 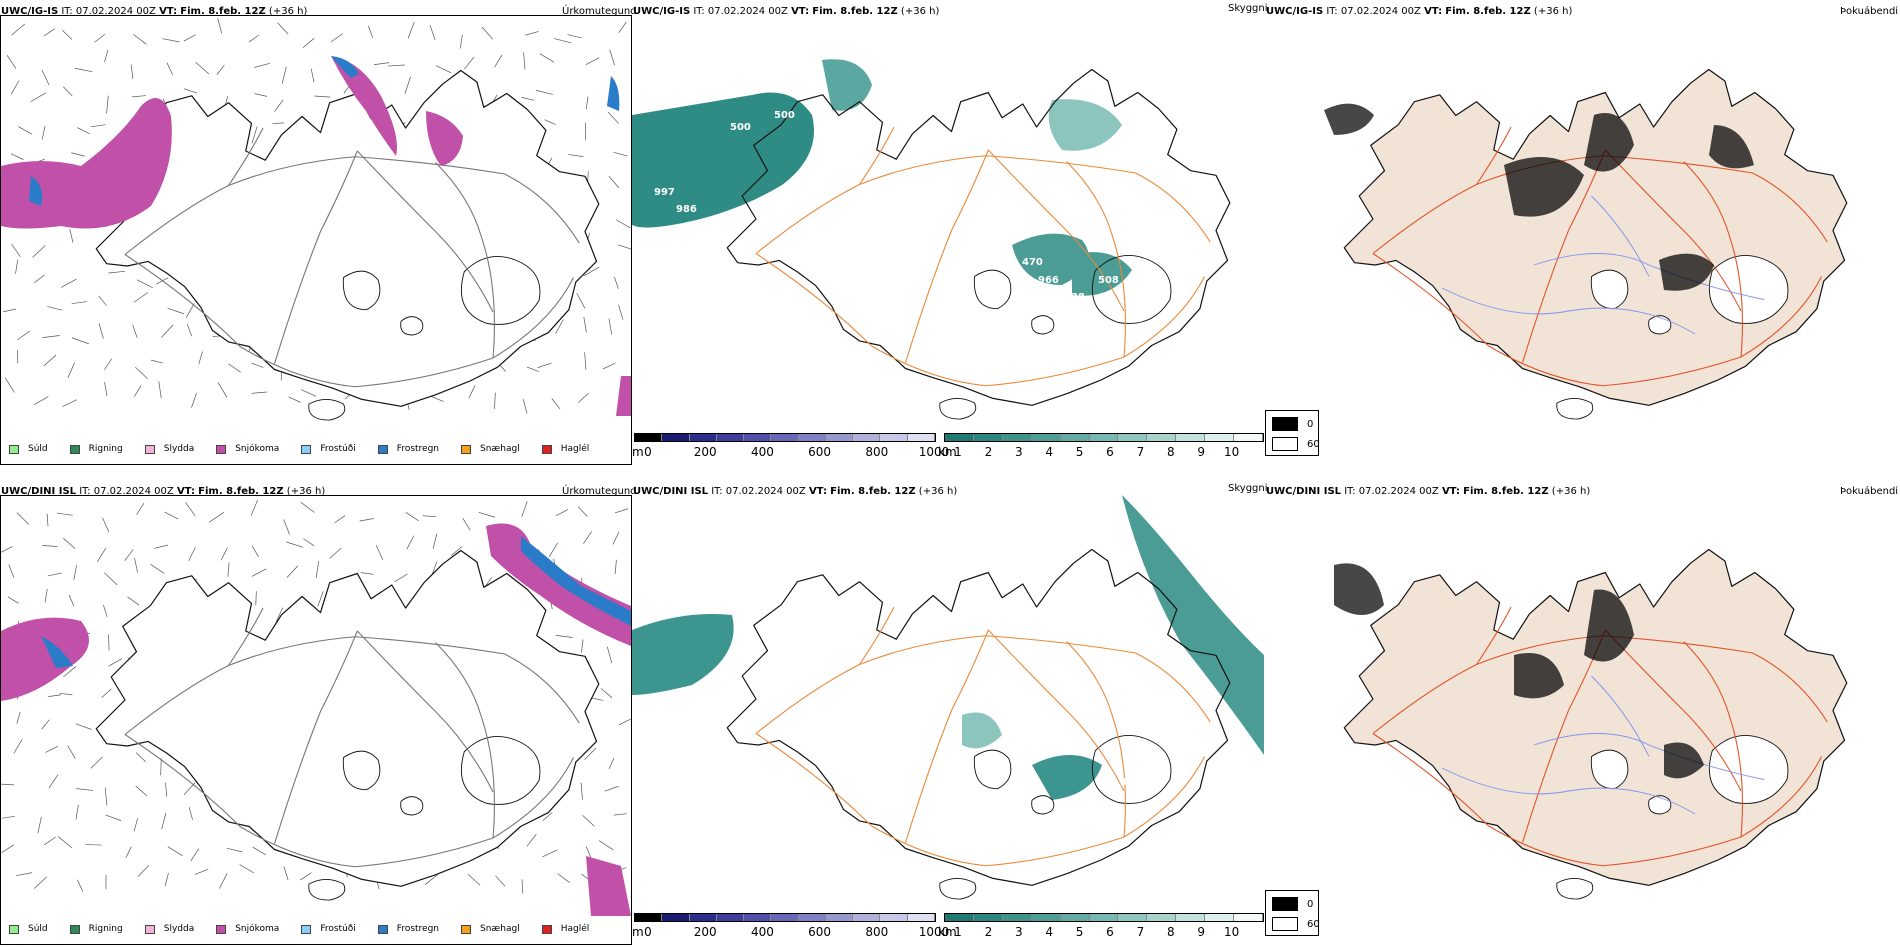 What do you see at coordinates (1285, 904) in the screenshot?
I see `fog-swatch` at bounding box center [1285, 904].